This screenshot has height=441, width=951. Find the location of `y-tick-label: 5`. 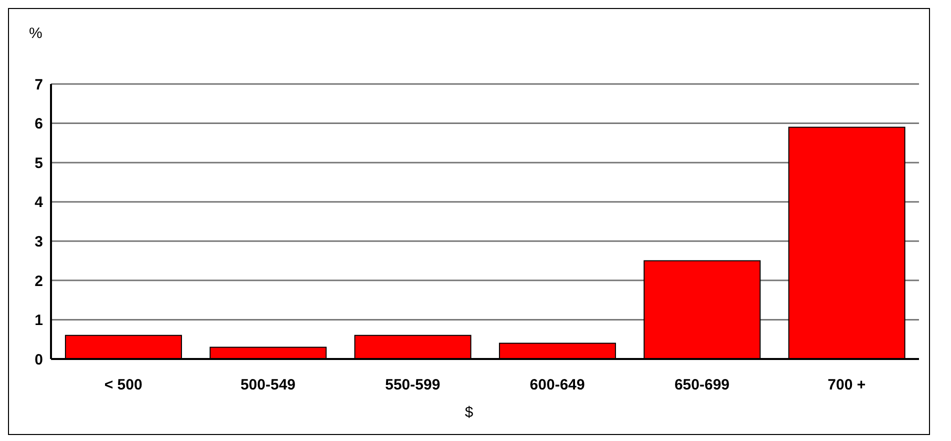

y-tick-label: 5 is located at coordinates (38, 163).